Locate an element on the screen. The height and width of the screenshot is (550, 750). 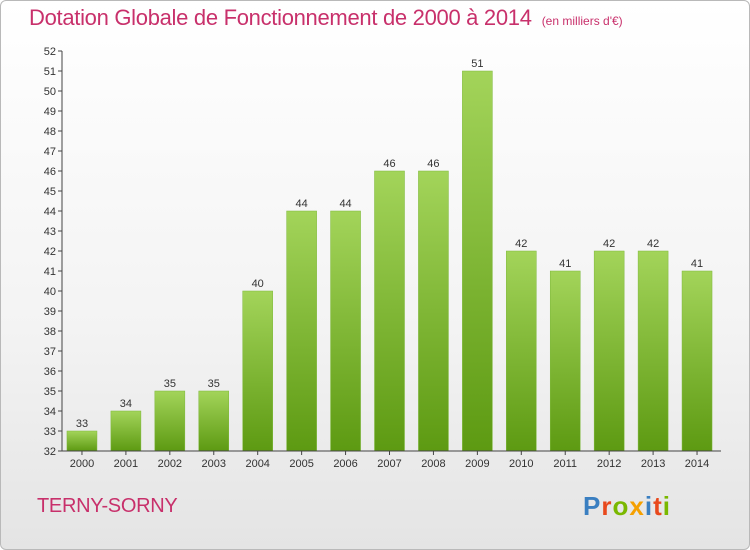
bar-2013 is located at coordinates (653, 351).